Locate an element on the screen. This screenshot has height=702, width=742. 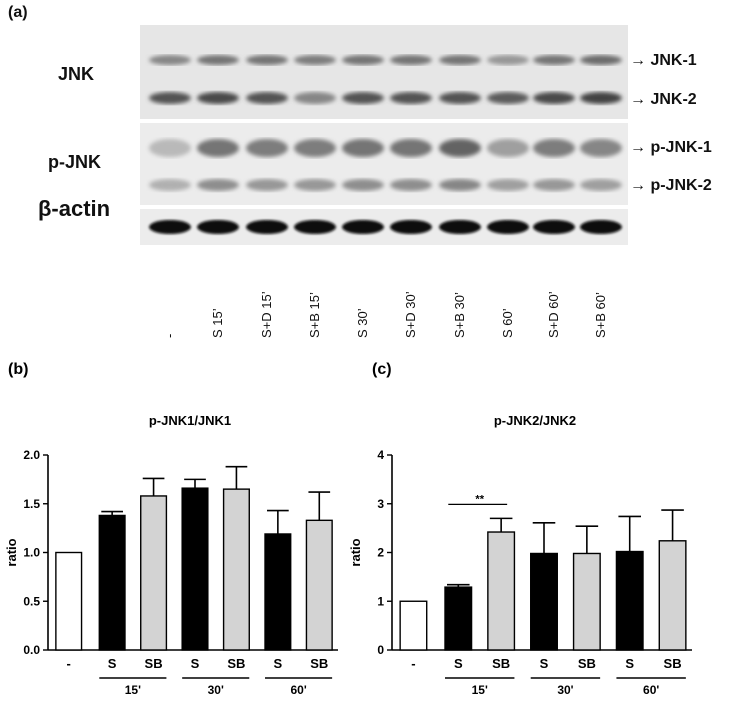
y-tick-label: 1 is located at coordinates (380, 601).